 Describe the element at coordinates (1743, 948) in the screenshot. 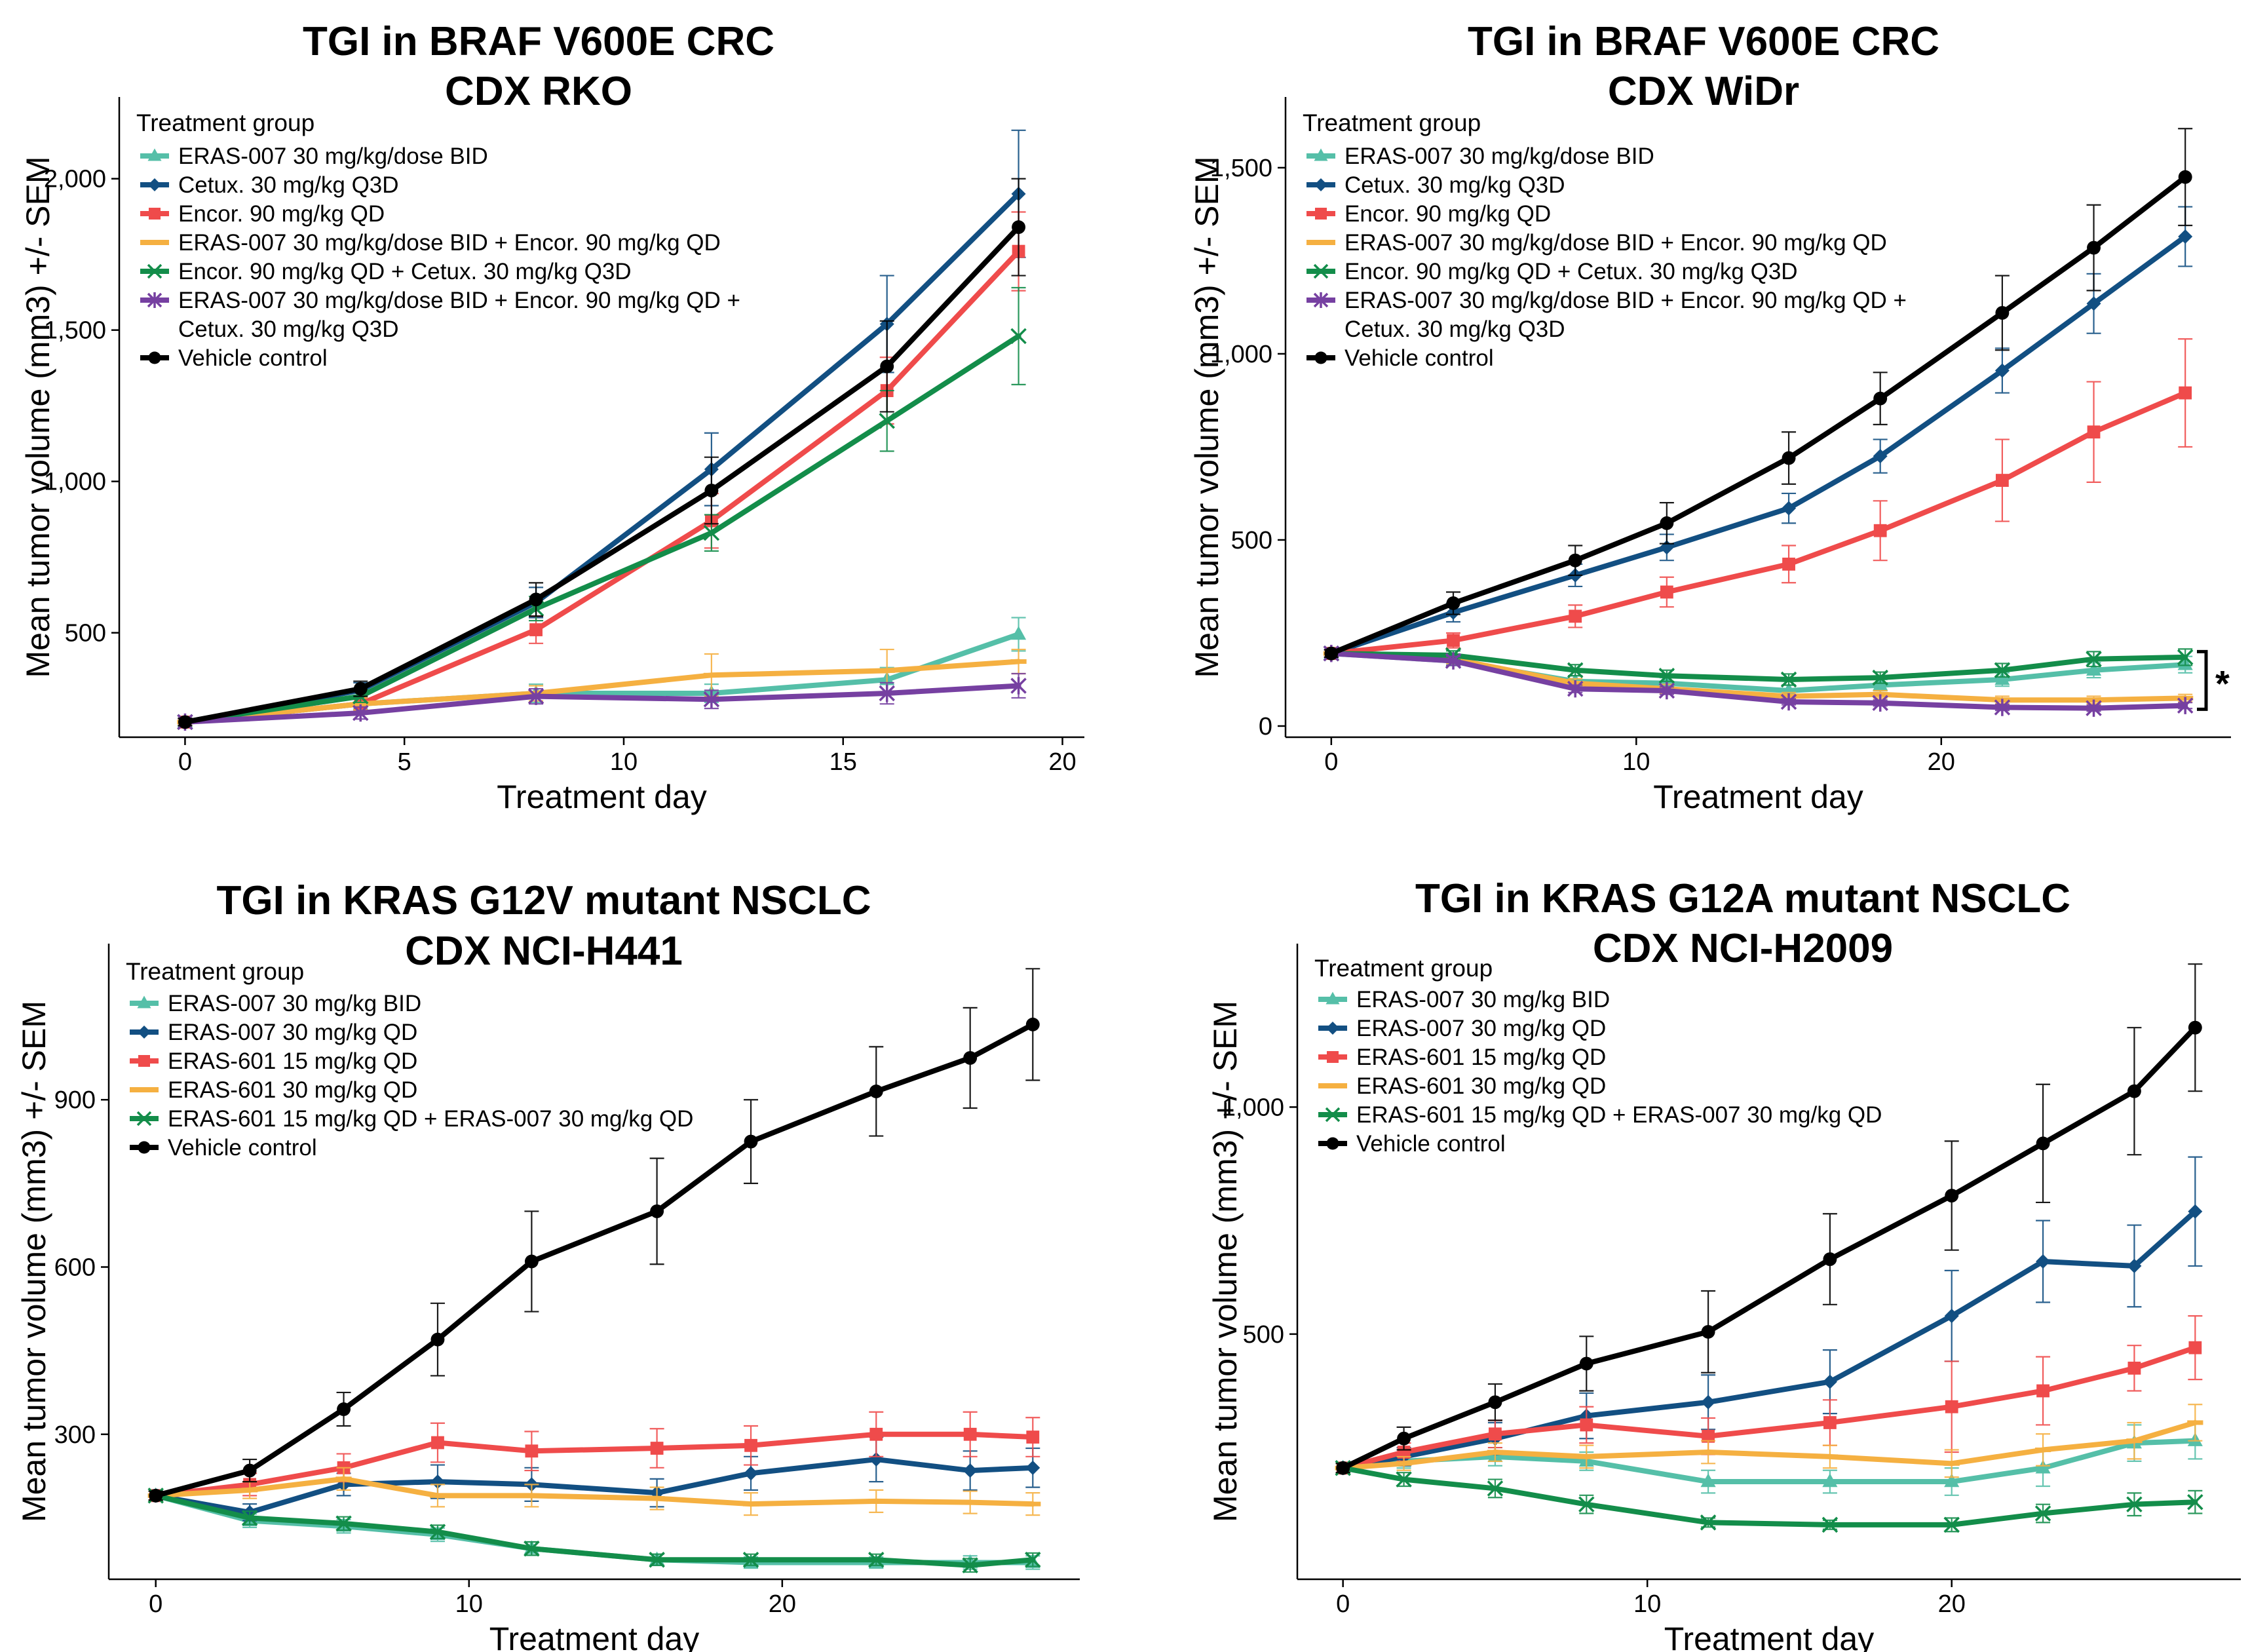

I see `chart-subtitle: CDX NCI-H2009` at that location.